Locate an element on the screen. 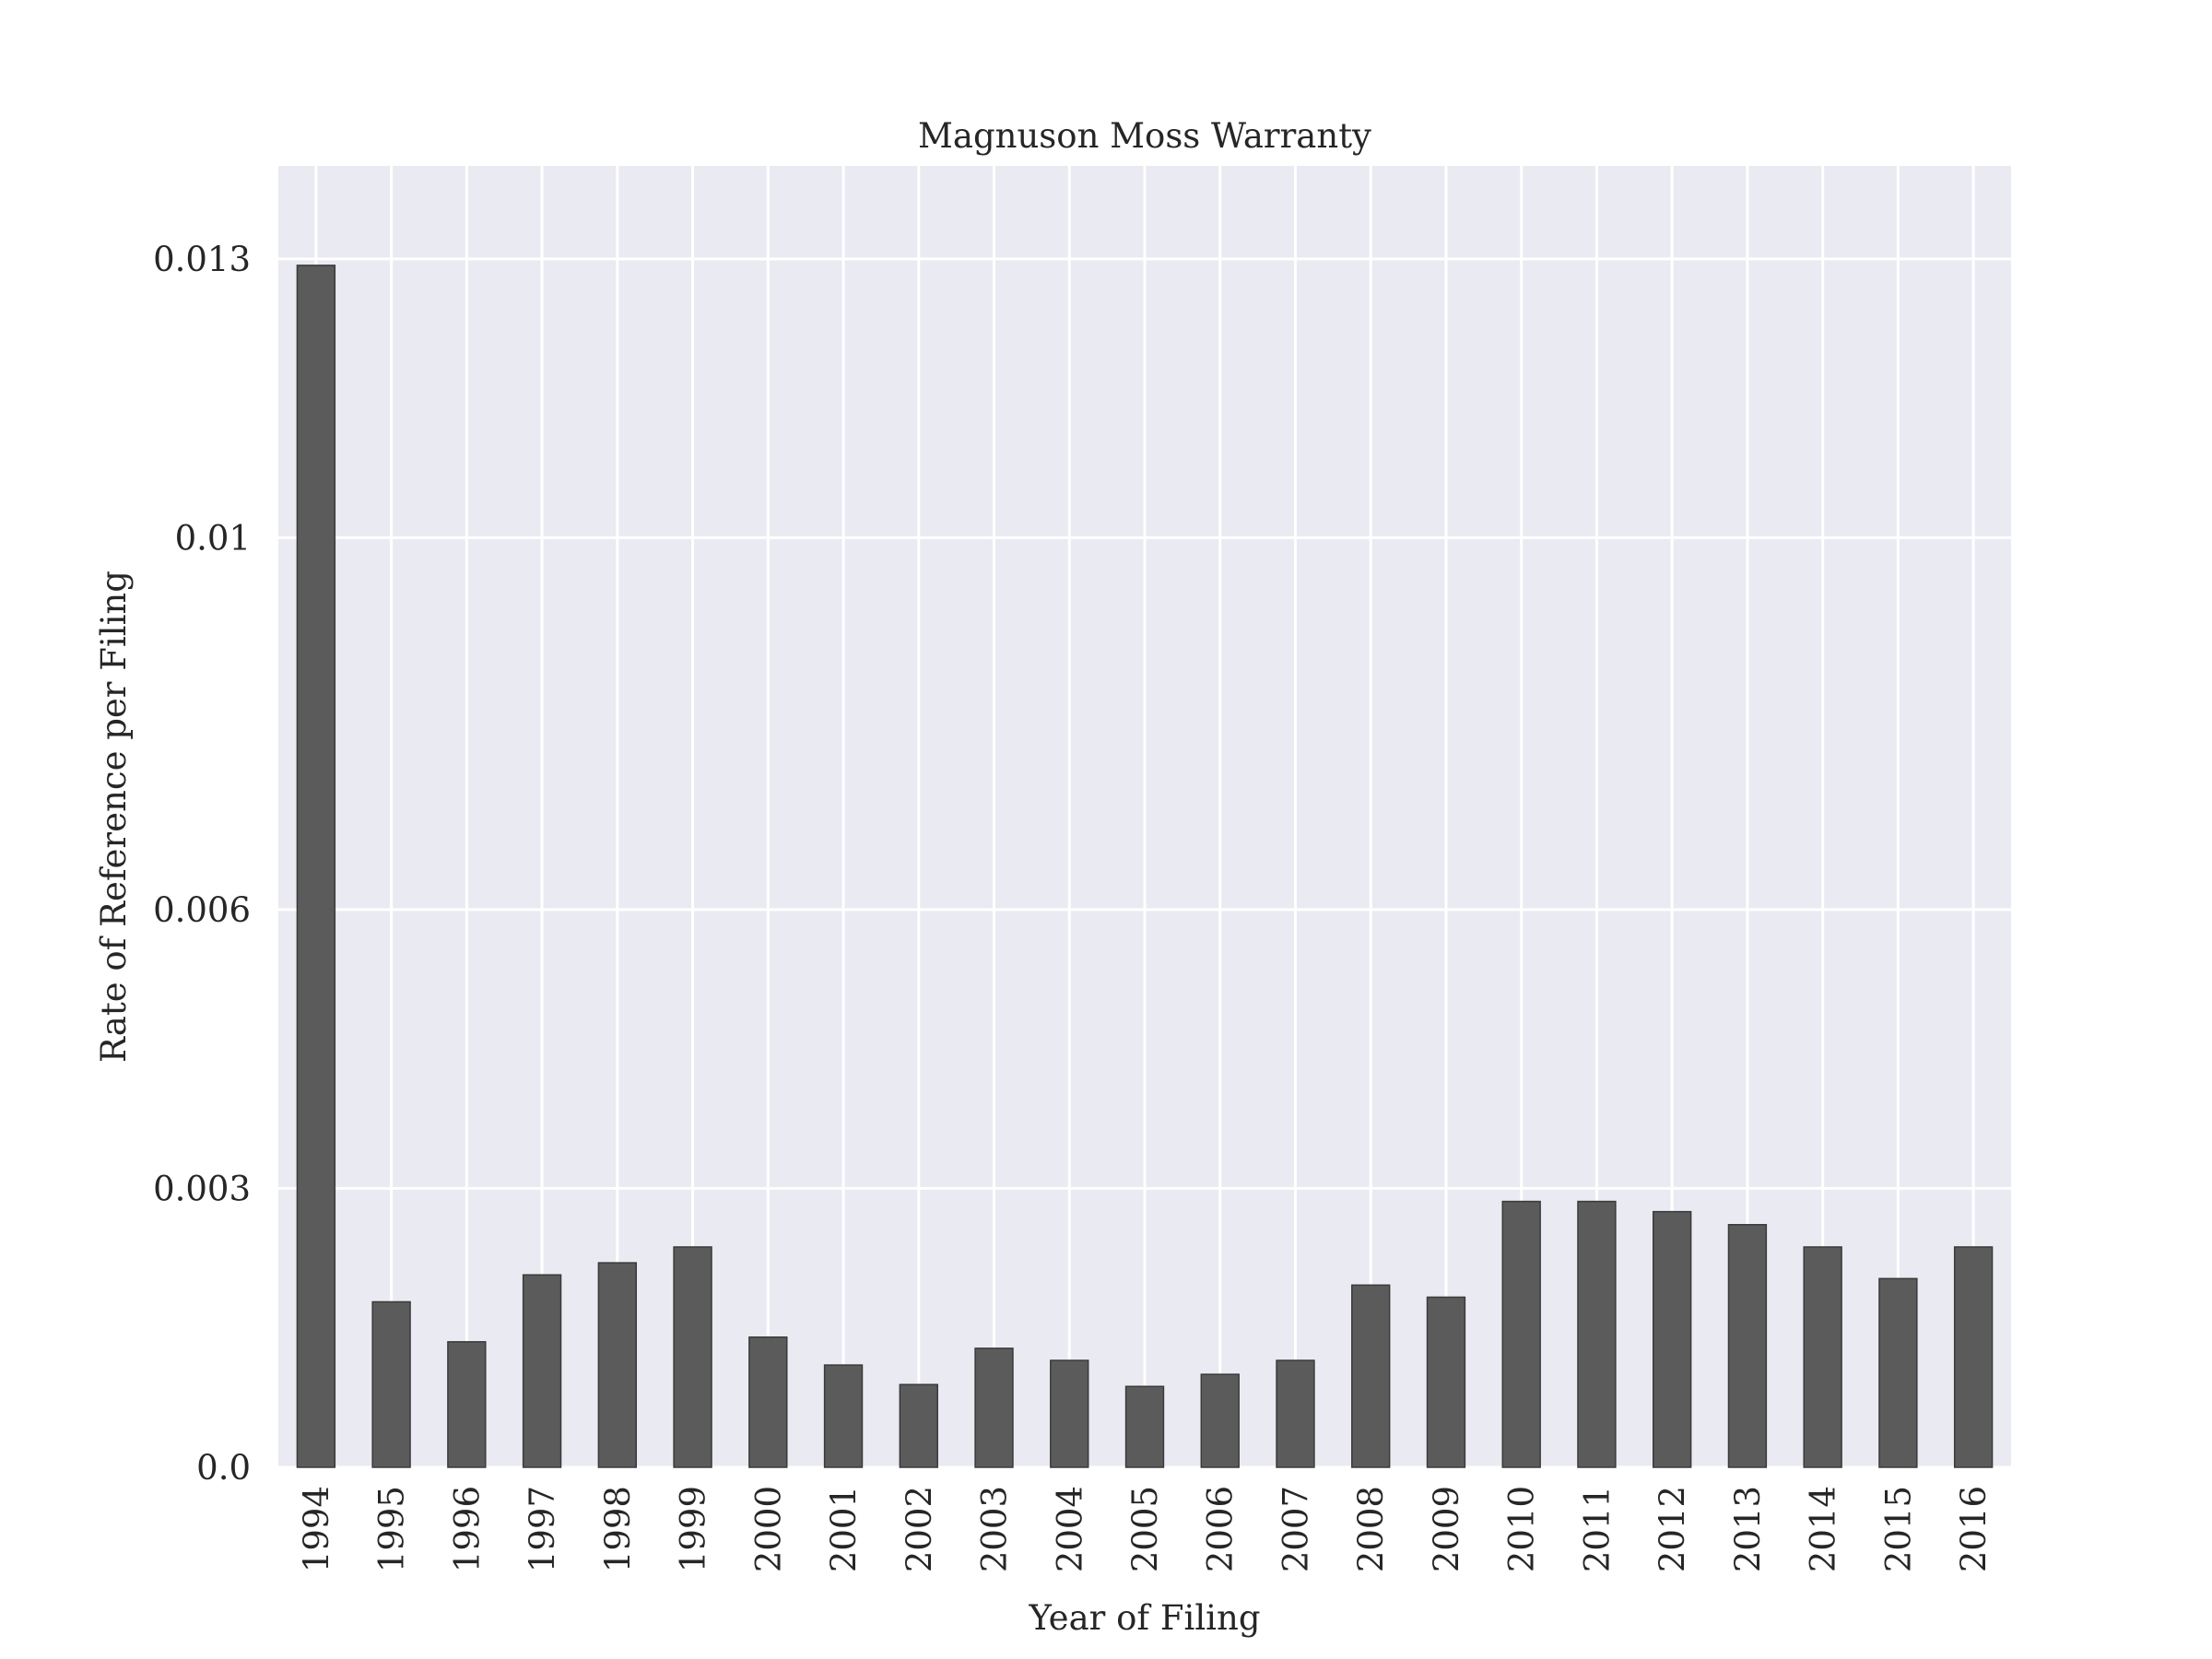 The image size is (2212, 1659). x-tick-label: 2009 is located at coordinates (1446, 1529).